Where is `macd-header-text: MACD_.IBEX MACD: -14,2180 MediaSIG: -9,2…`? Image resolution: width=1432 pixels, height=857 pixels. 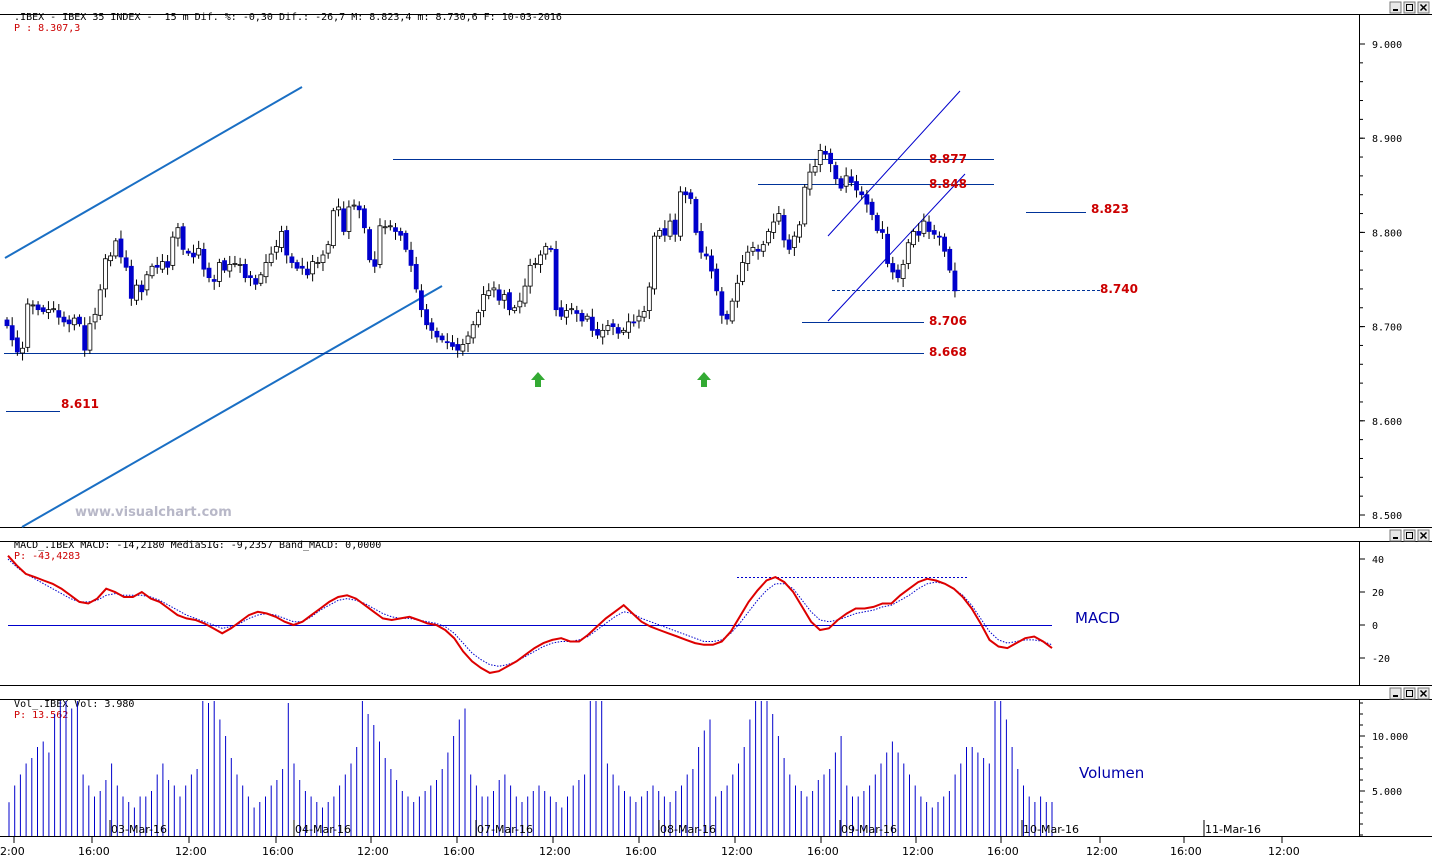 macd-header-text: MACD_.IBEX MACD: -14,2180 MediaSIG: -9,2… is located at coordinates (198, 545).